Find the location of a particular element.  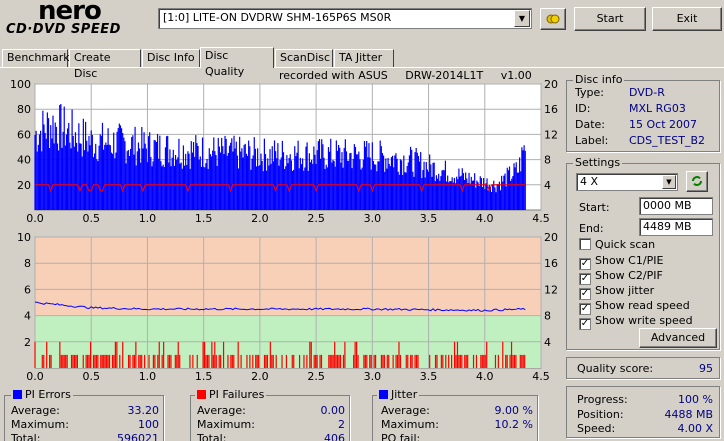

tab-scandisc: ScanDisc is located at coordinates (304, 58).